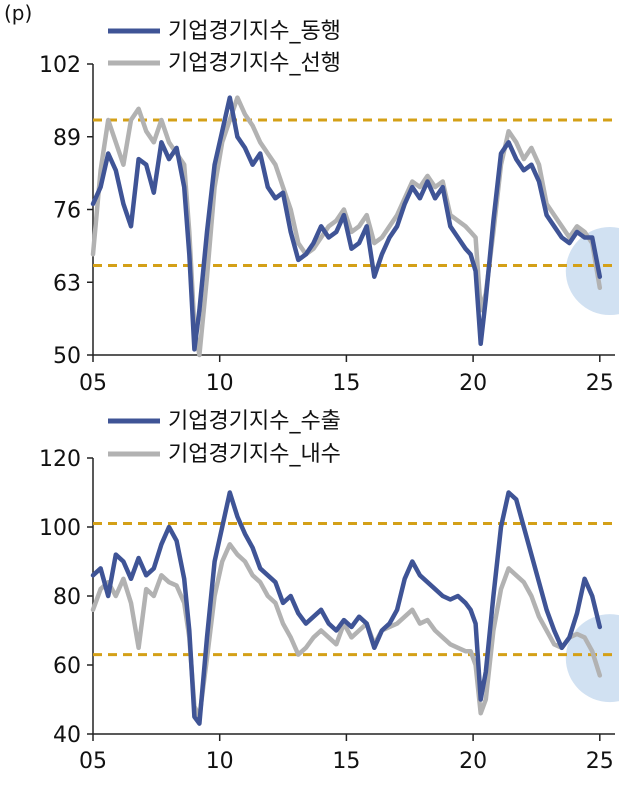 This screenshot has width=619, height=786. Describe the element at coordinates (18, 13) in the screenshot. I see `unit-label: (p)` at that location.